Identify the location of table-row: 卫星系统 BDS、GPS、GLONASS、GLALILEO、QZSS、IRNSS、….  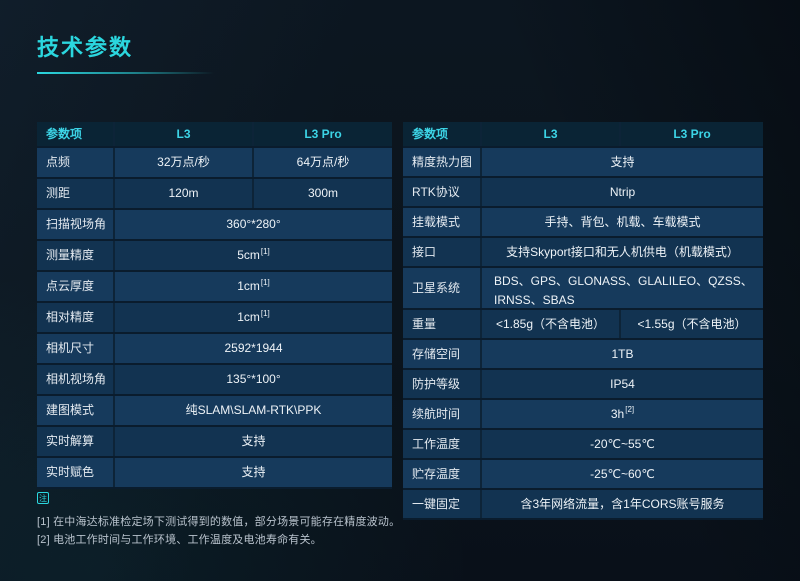
(583, 289).